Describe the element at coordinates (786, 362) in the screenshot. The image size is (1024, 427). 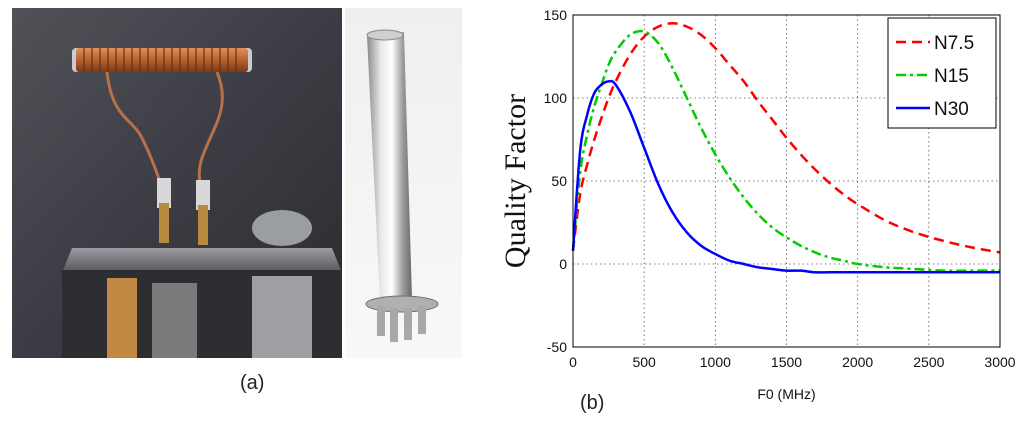
I see `x-tick-label: 1500` at that location.